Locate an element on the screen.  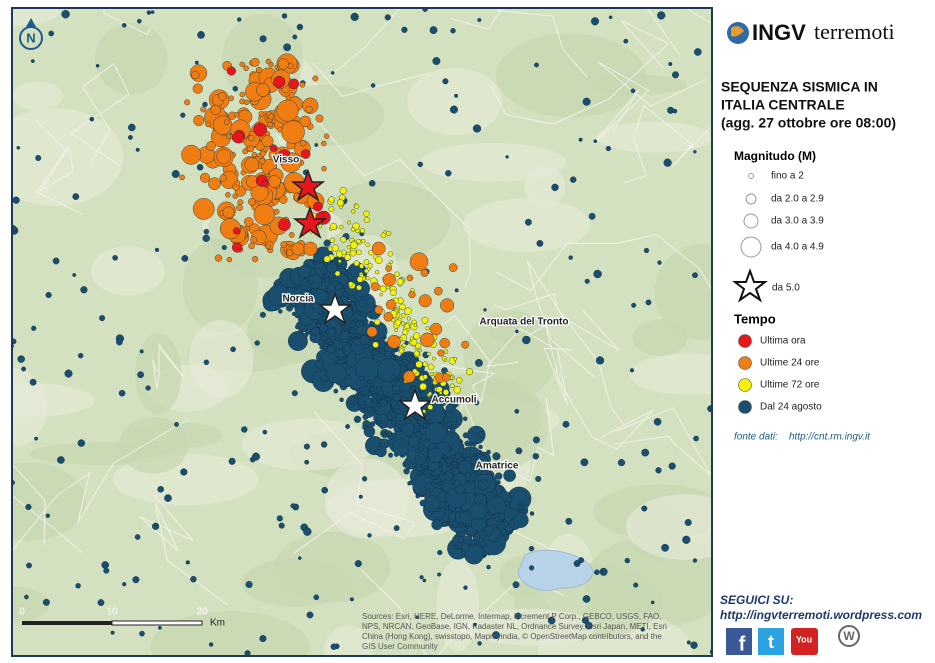
youtube-icon is located at coordinates (804, 641).